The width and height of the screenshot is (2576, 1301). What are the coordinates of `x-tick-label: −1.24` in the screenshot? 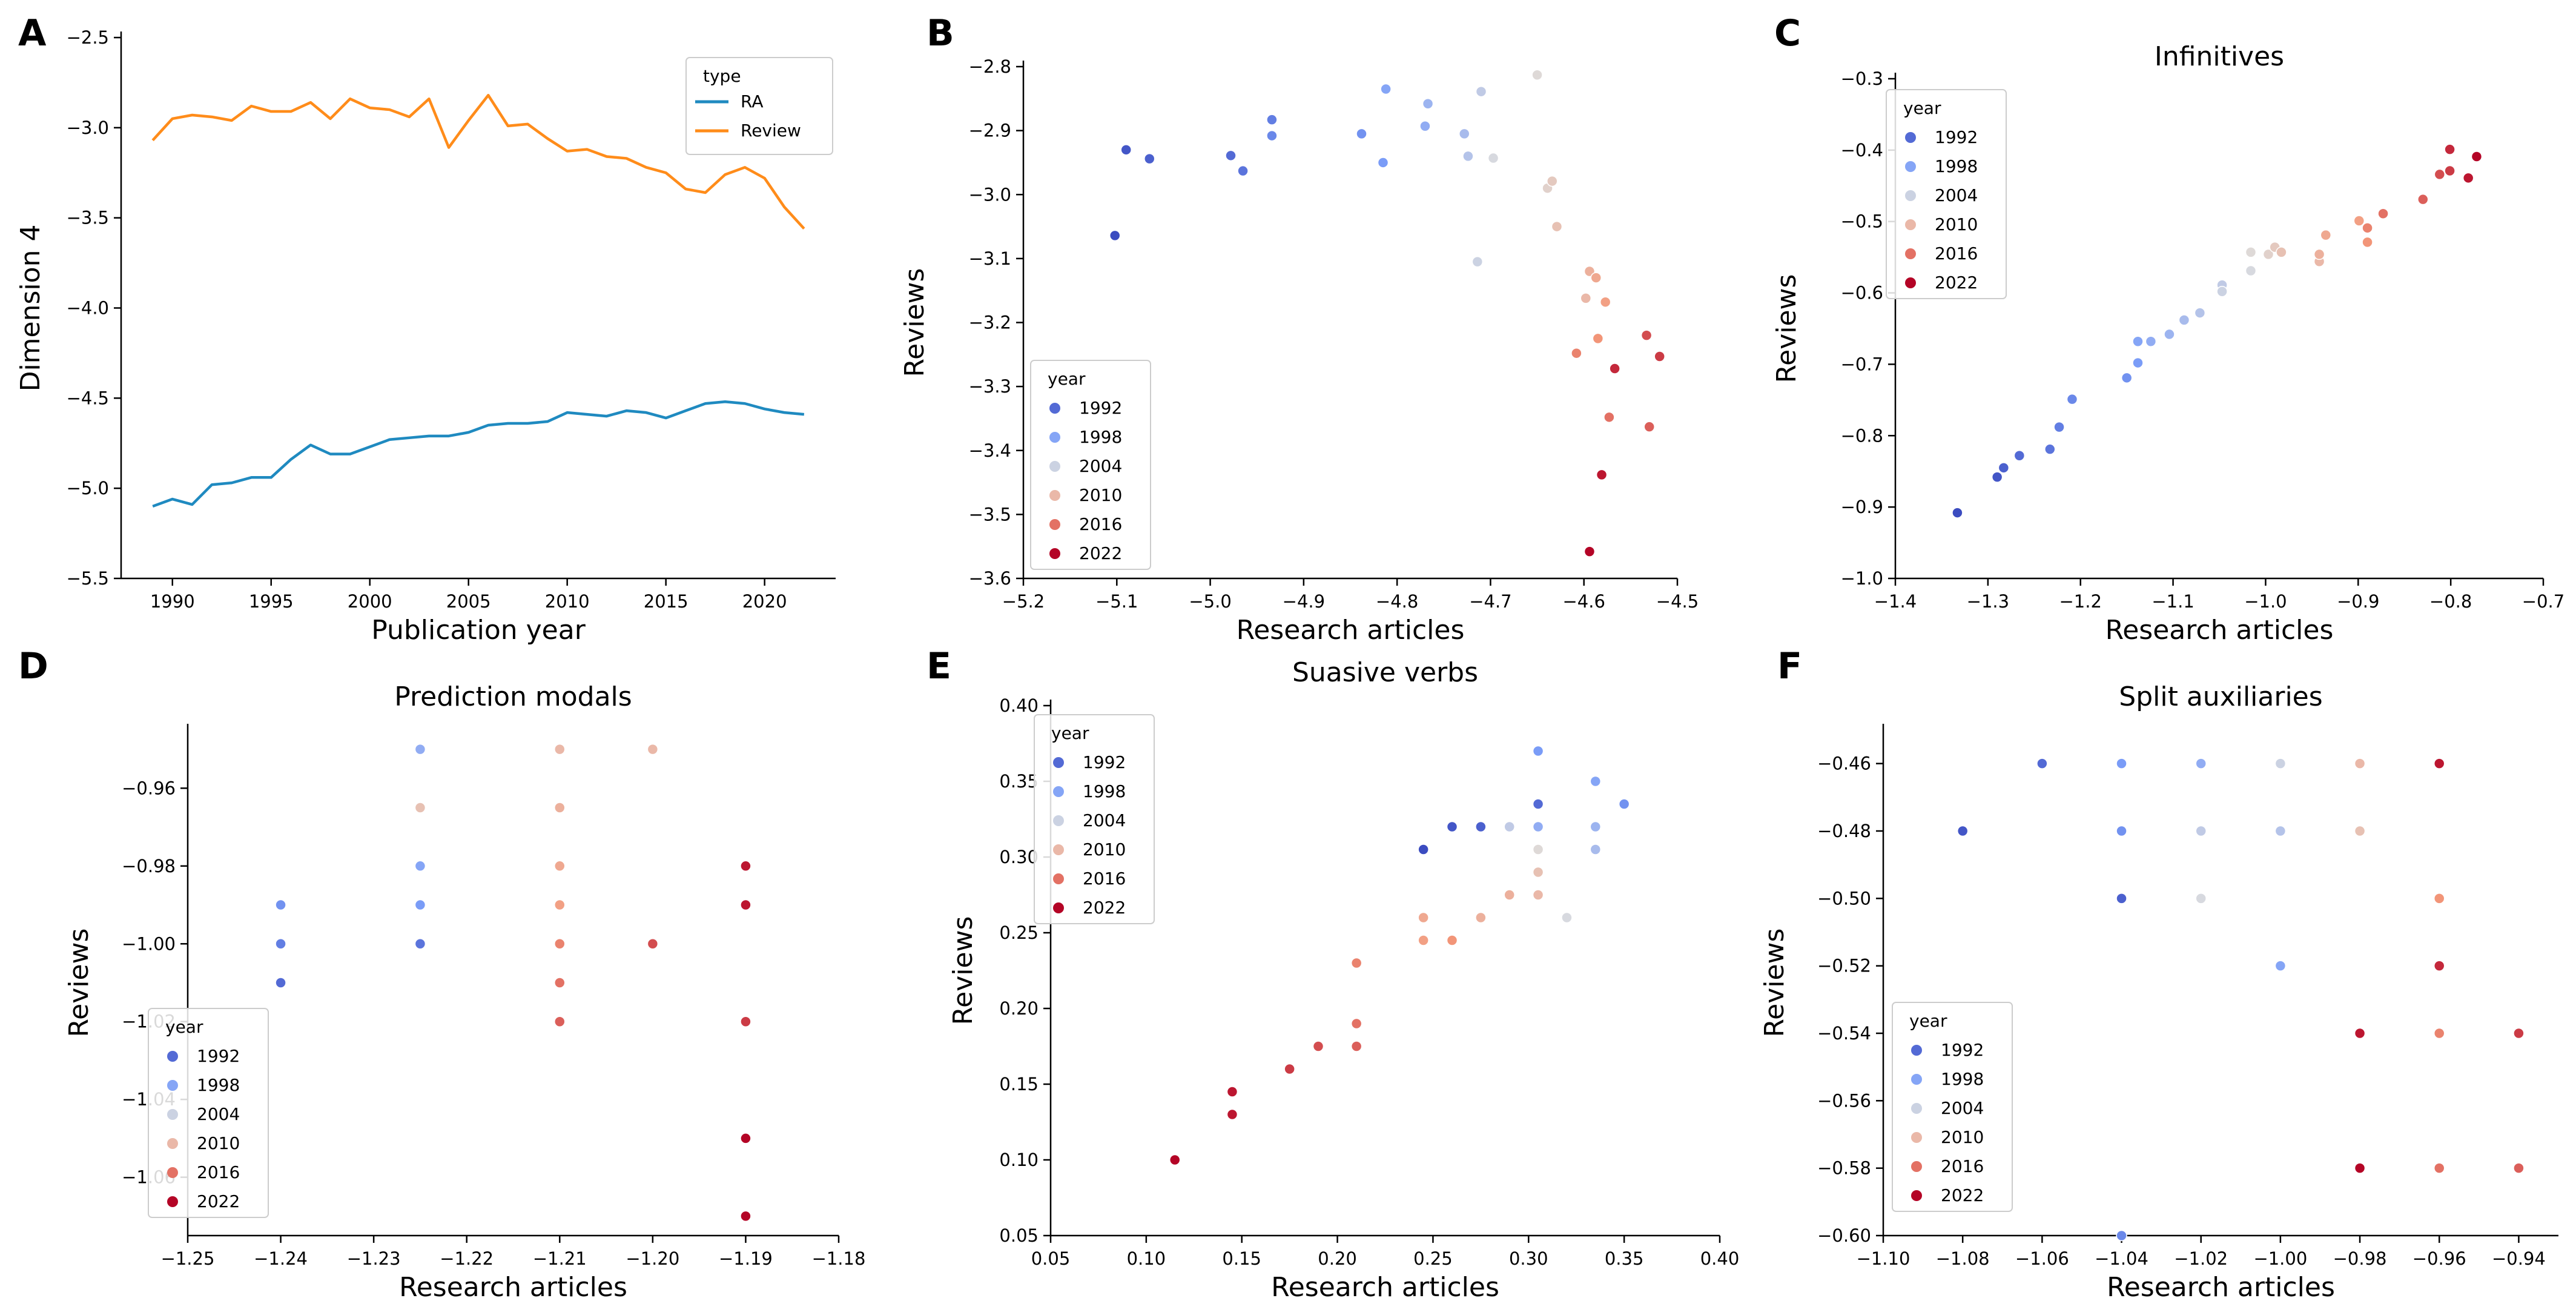 It's located at (281, 1258).